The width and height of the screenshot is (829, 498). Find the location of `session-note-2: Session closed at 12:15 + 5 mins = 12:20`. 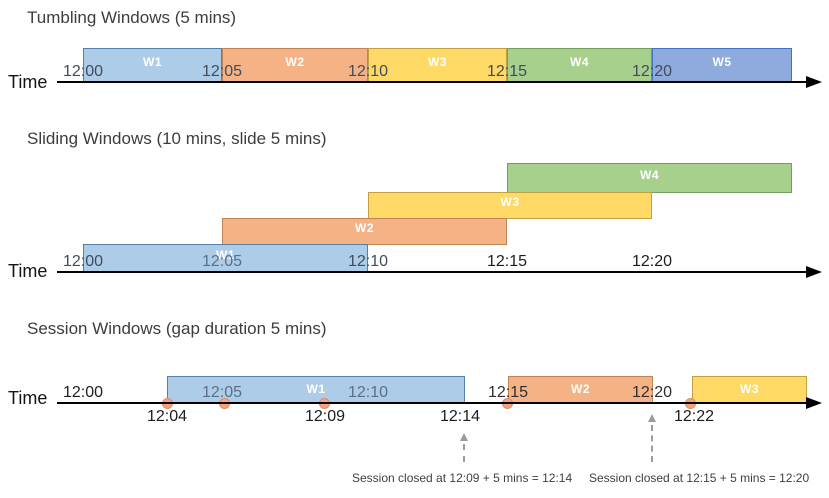

session-note-2: Session closed at 12:15 + 5 mins = 12:20 is located at coordinates (699, 478).